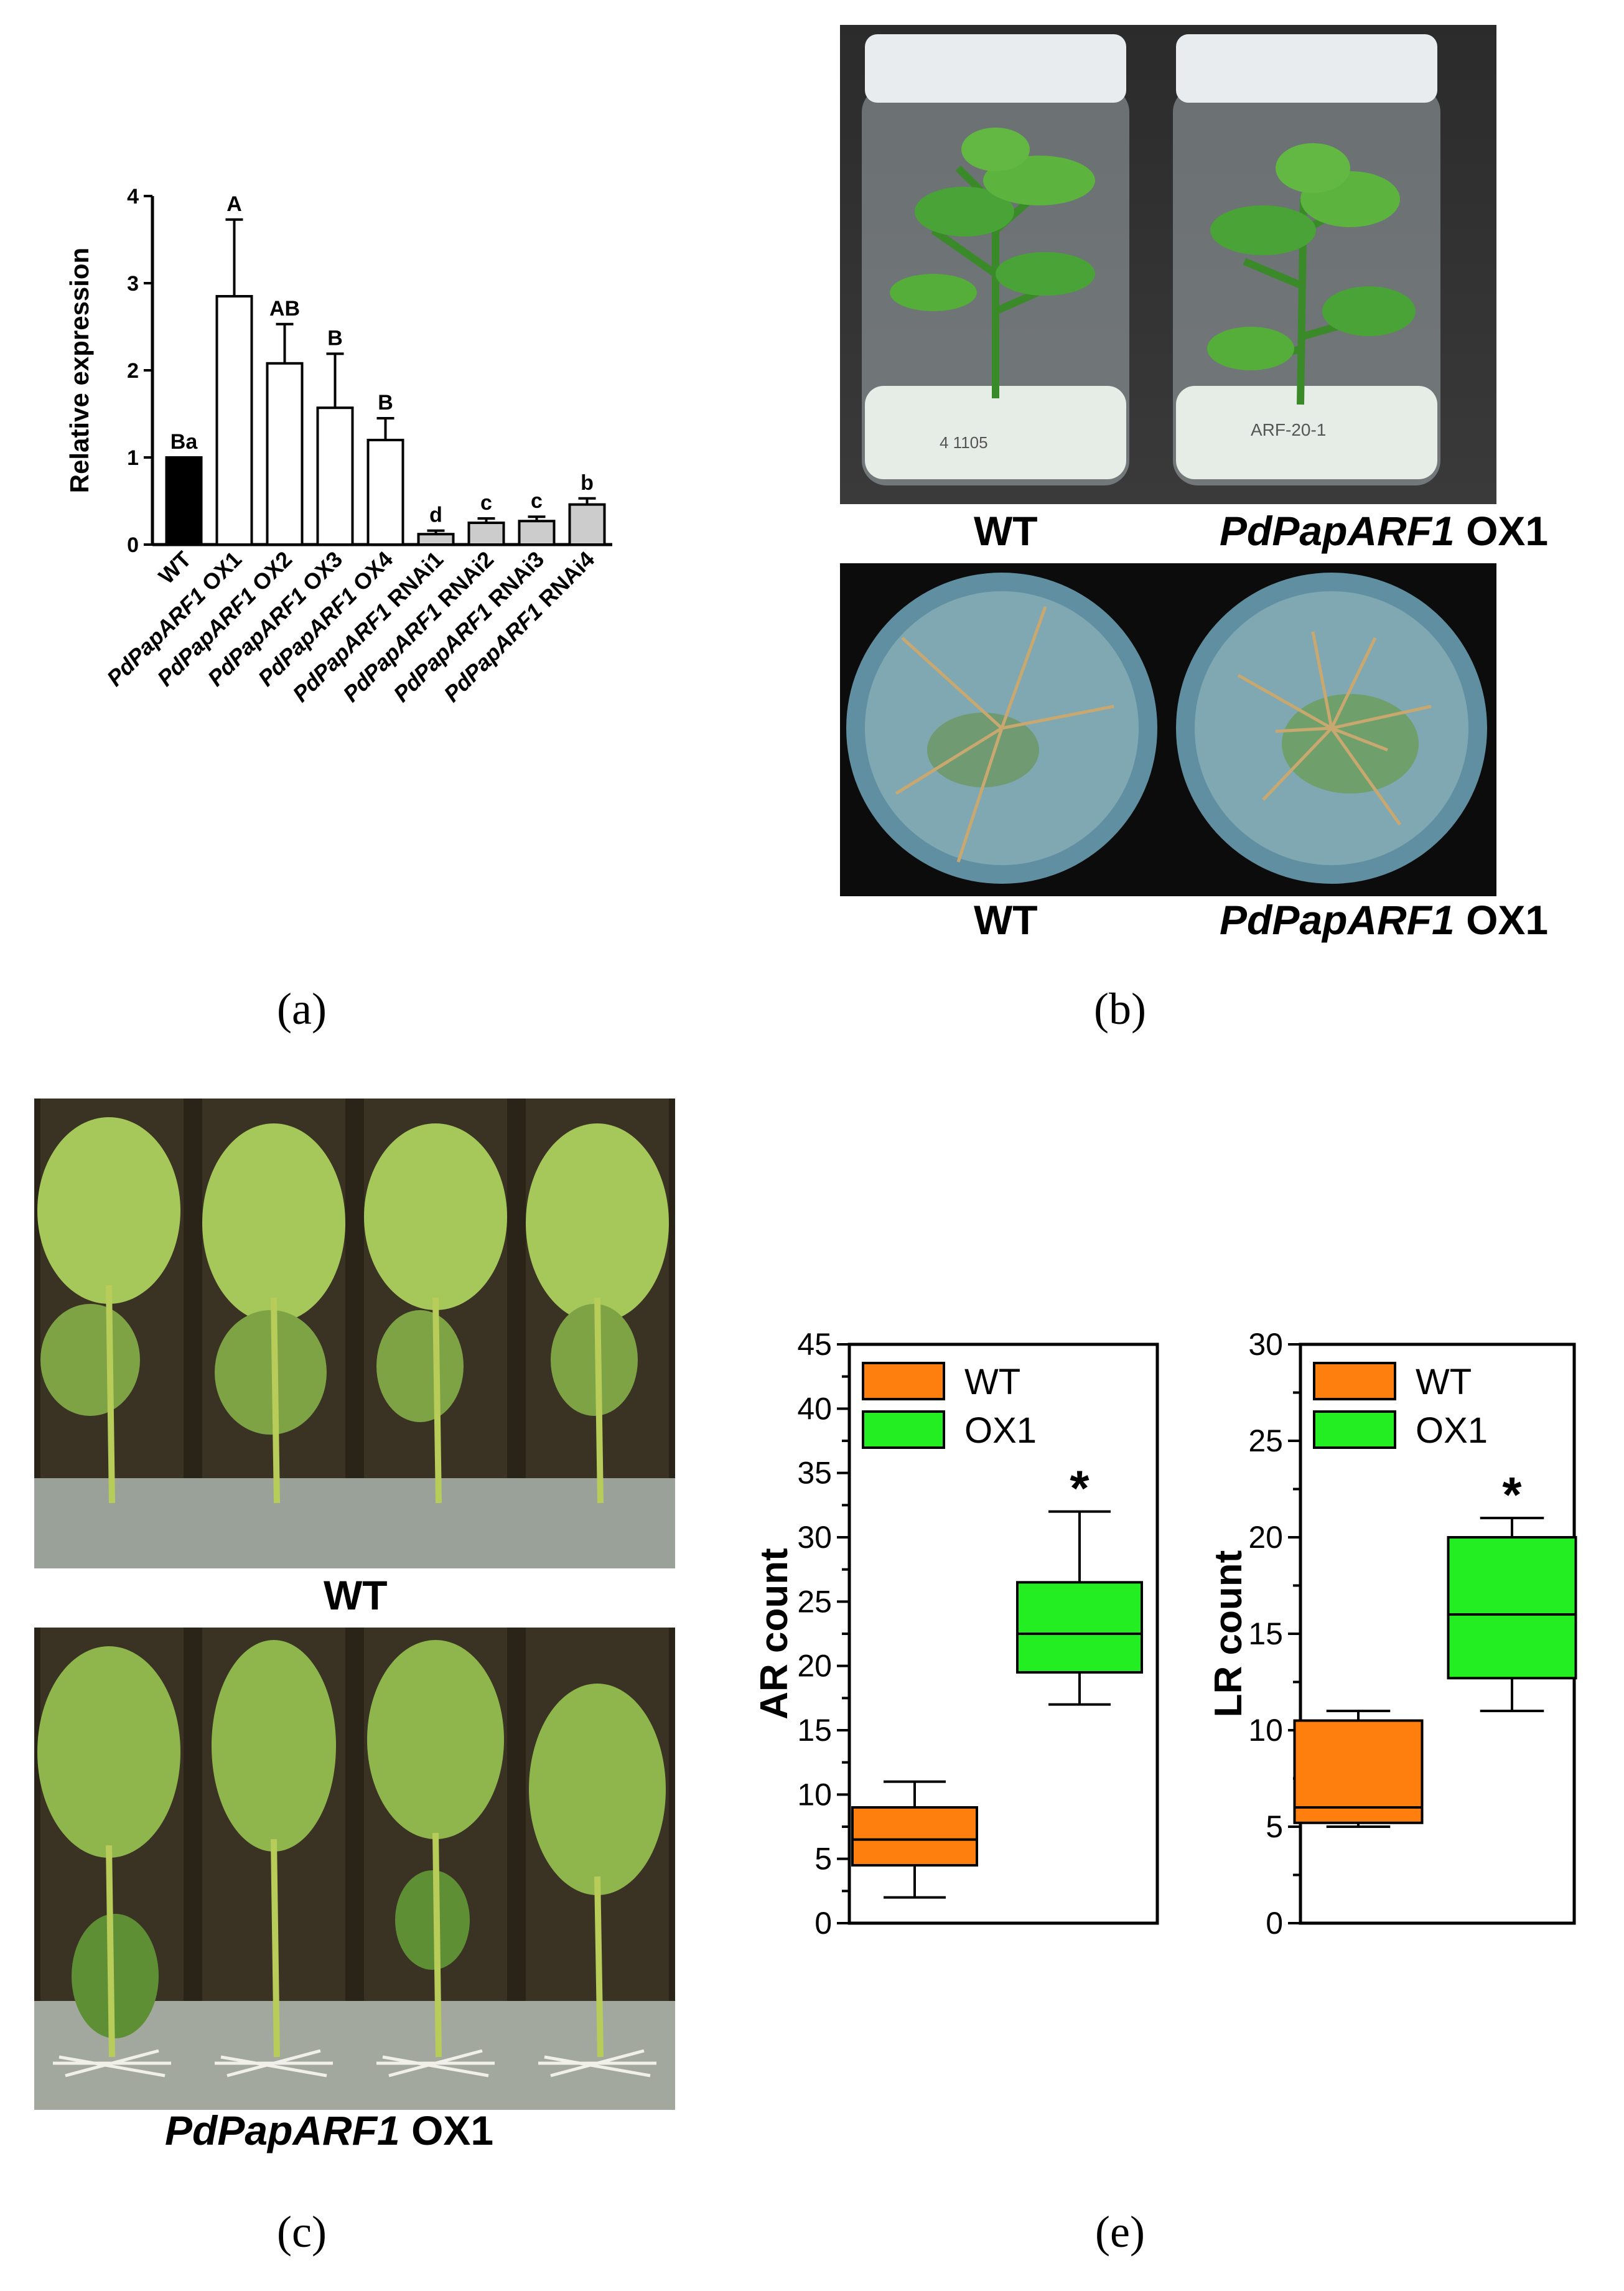 The height and width of the screenshot is (2291, 1624). Describe the element at coordinates (1006, 920) in the screenshot. I see `root-caption-left: WT` at that location.